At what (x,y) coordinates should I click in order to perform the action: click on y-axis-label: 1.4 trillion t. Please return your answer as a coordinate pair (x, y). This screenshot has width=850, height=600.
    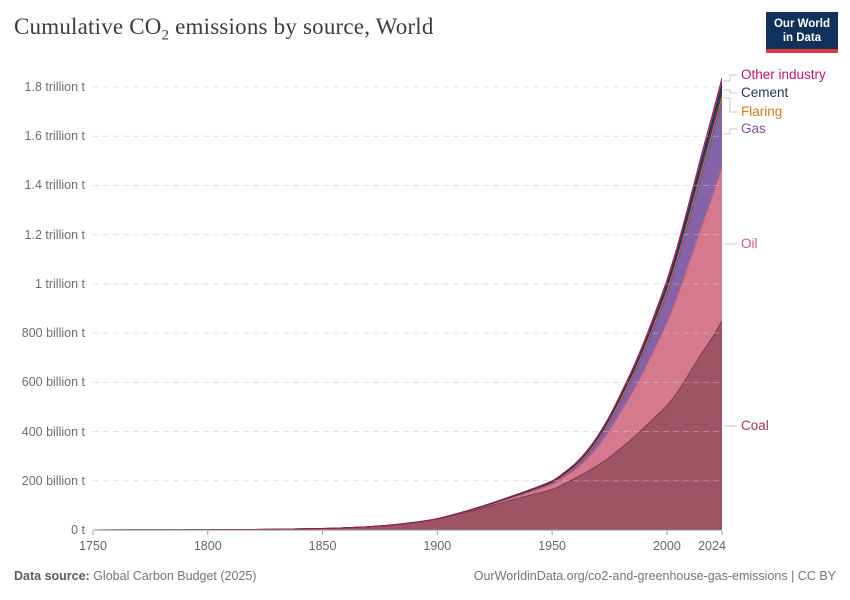
    Looking at the image, I should click on (54, 185).